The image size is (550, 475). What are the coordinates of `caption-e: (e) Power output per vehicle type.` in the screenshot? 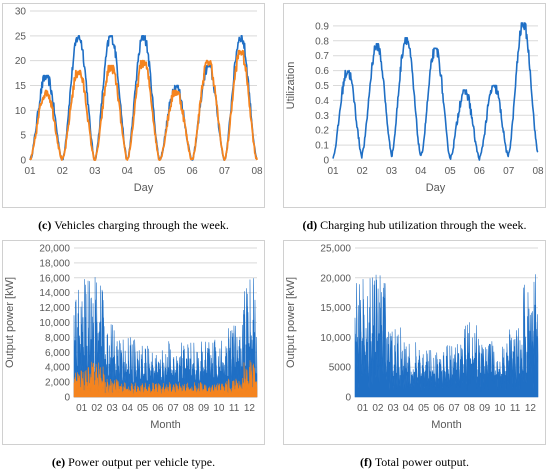 It's located at (133, 462).